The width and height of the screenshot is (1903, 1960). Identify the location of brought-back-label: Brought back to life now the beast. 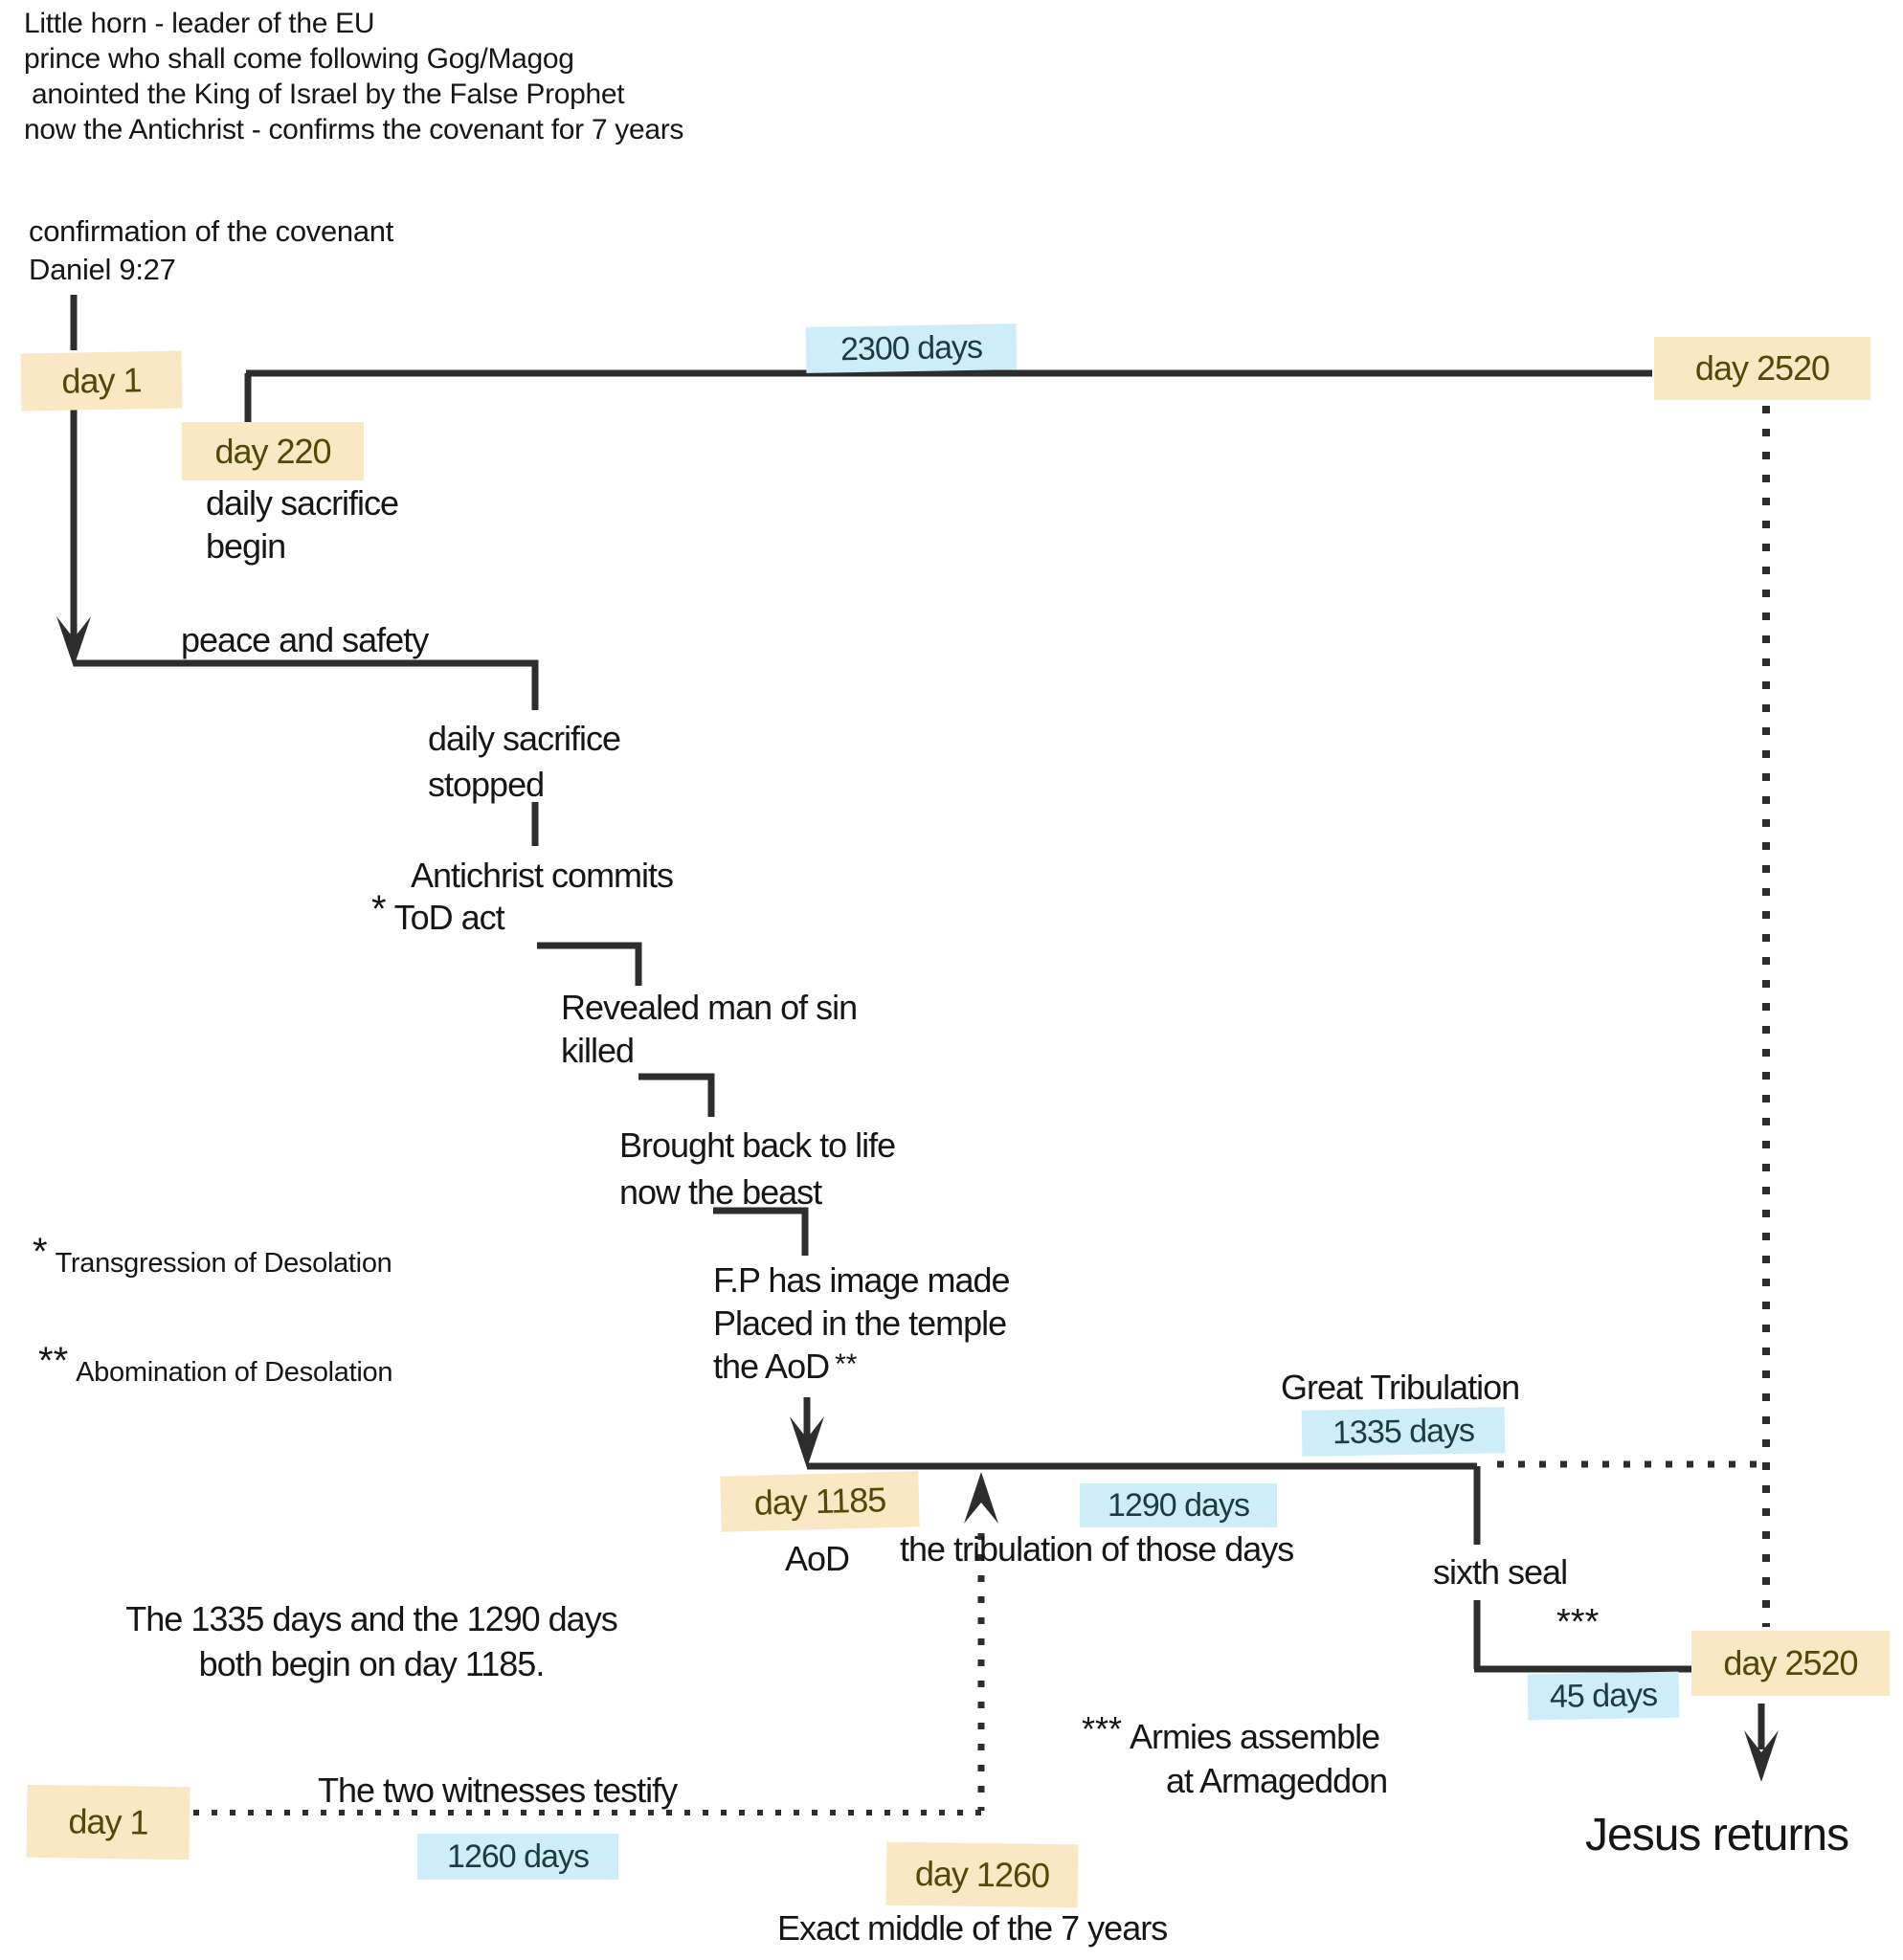
(757, 1169).